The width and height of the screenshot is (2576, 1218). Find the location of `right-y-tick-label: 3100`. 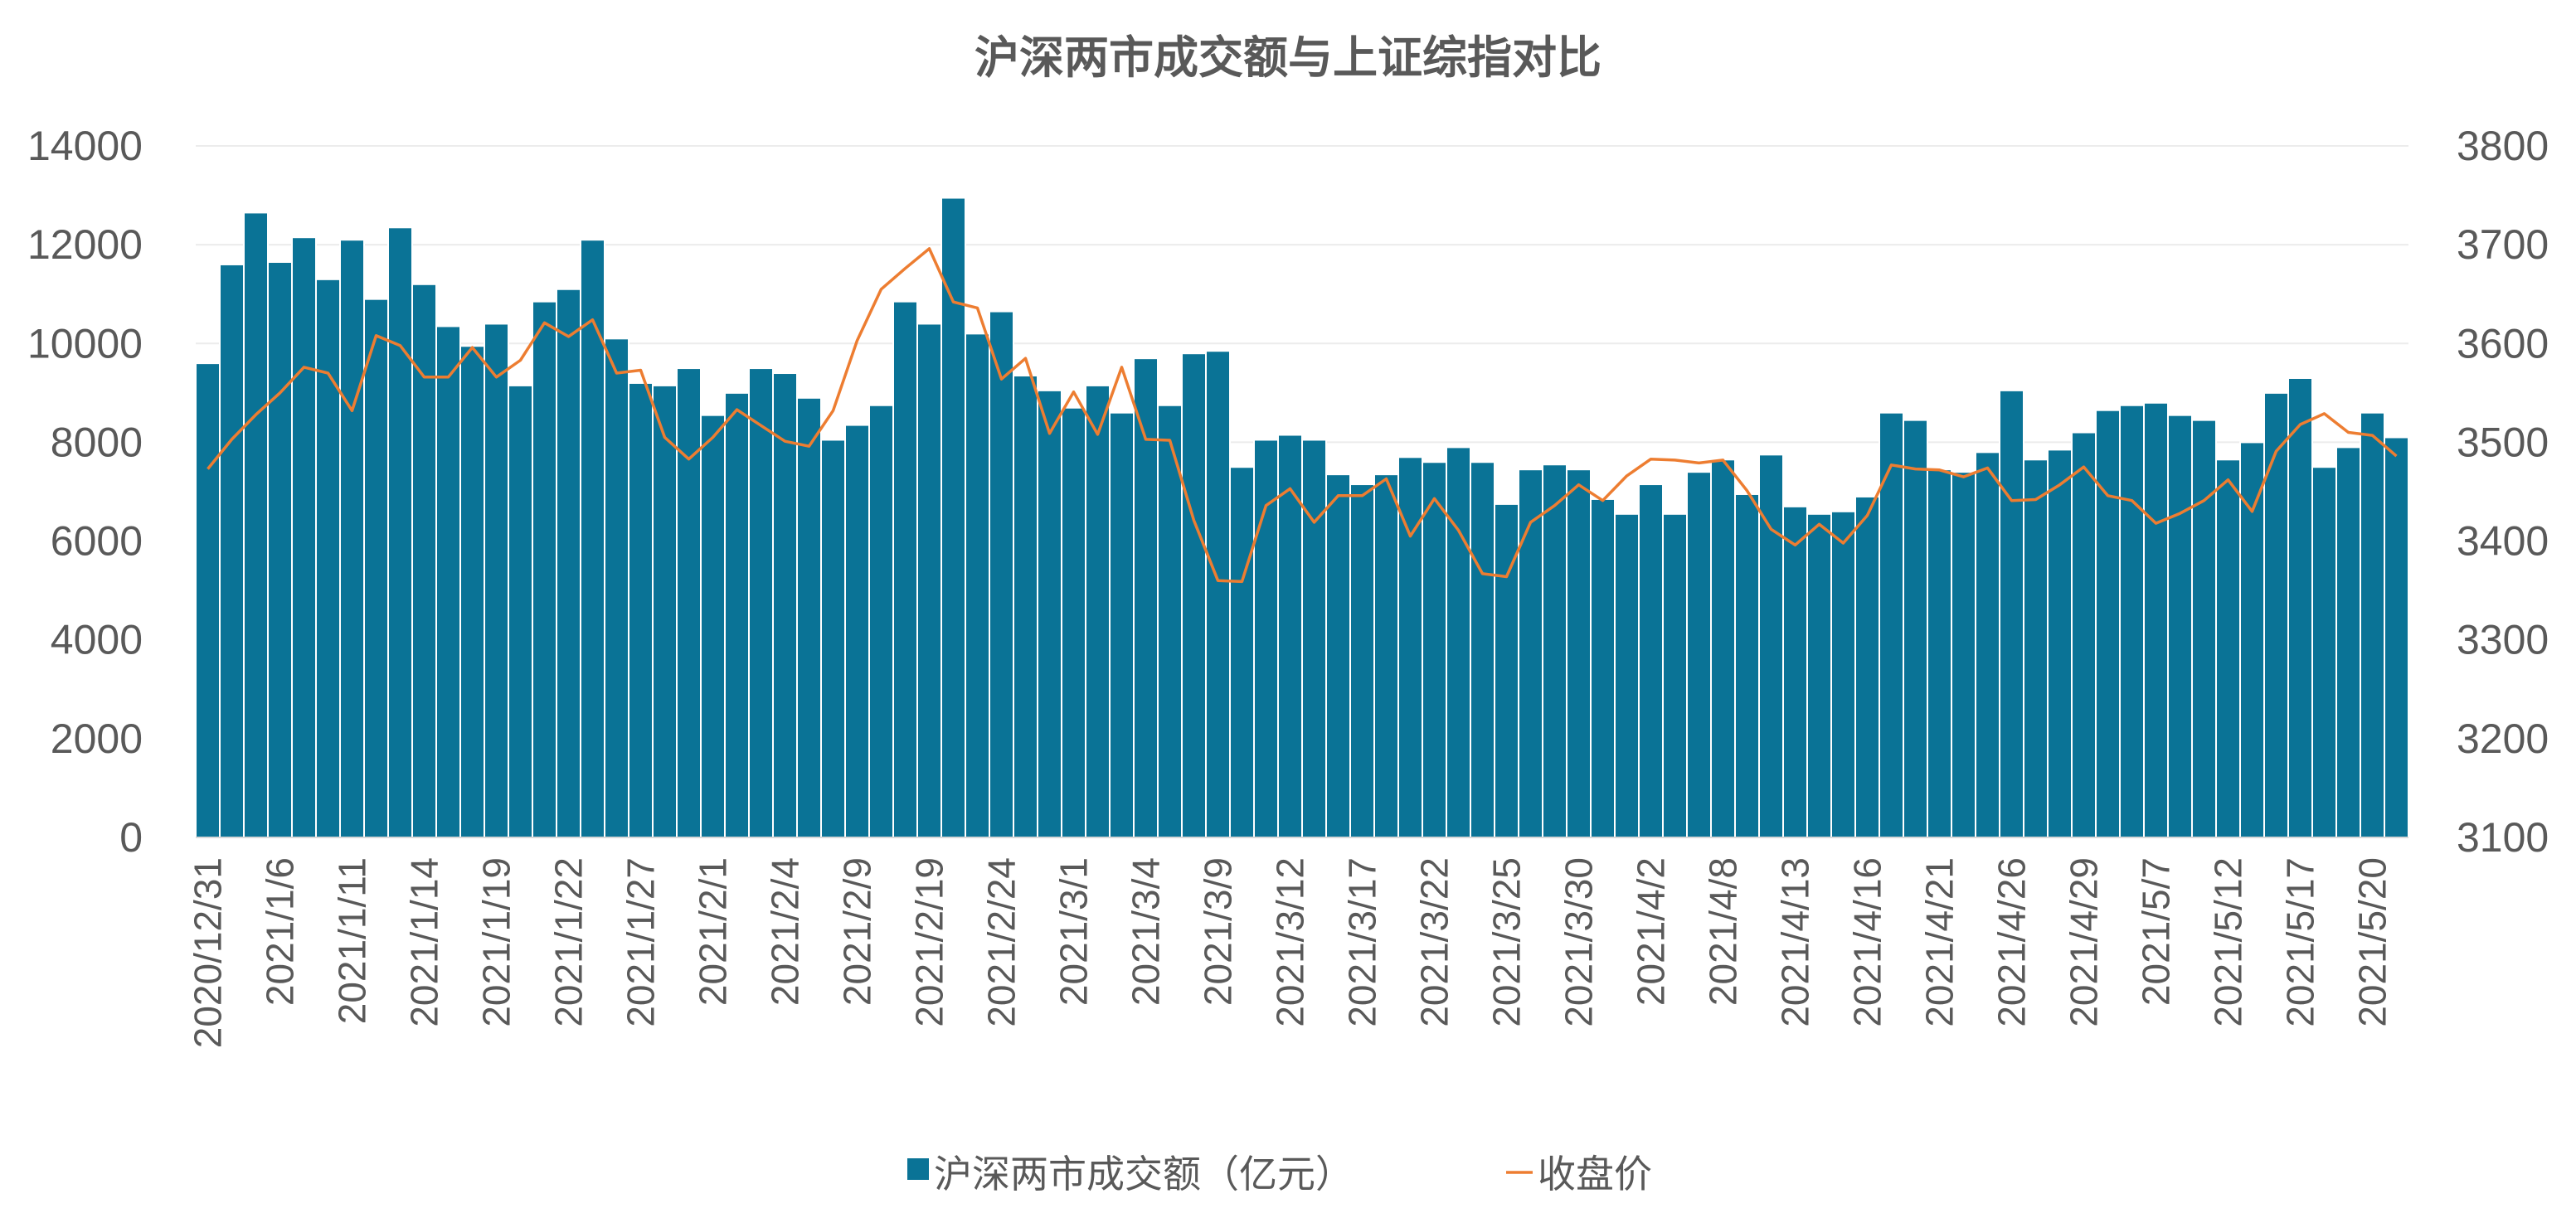

right-y-tick-label: 3100 is located at coordinates (2503, 837).